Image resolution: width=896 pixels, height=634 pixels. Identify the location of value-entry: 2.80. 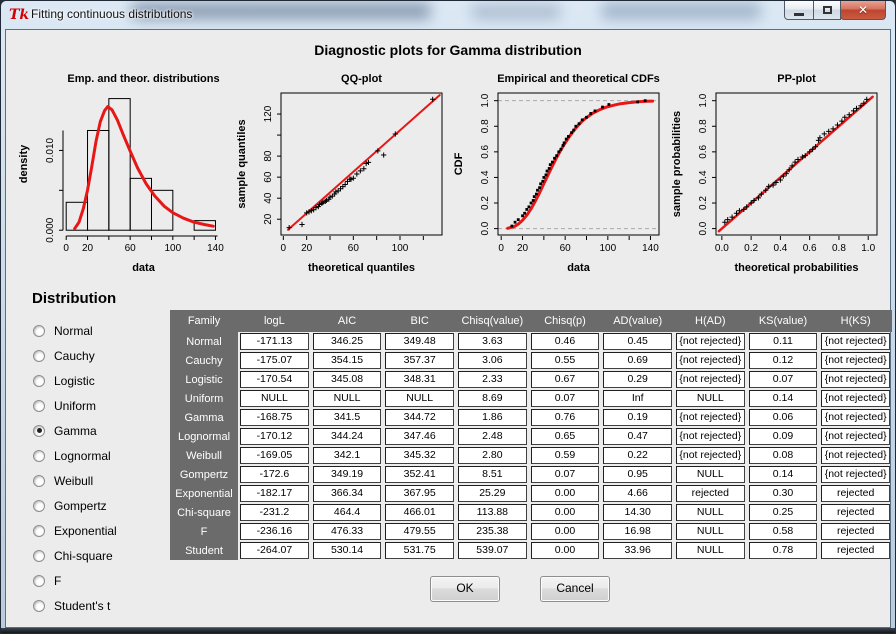
(492, 455).